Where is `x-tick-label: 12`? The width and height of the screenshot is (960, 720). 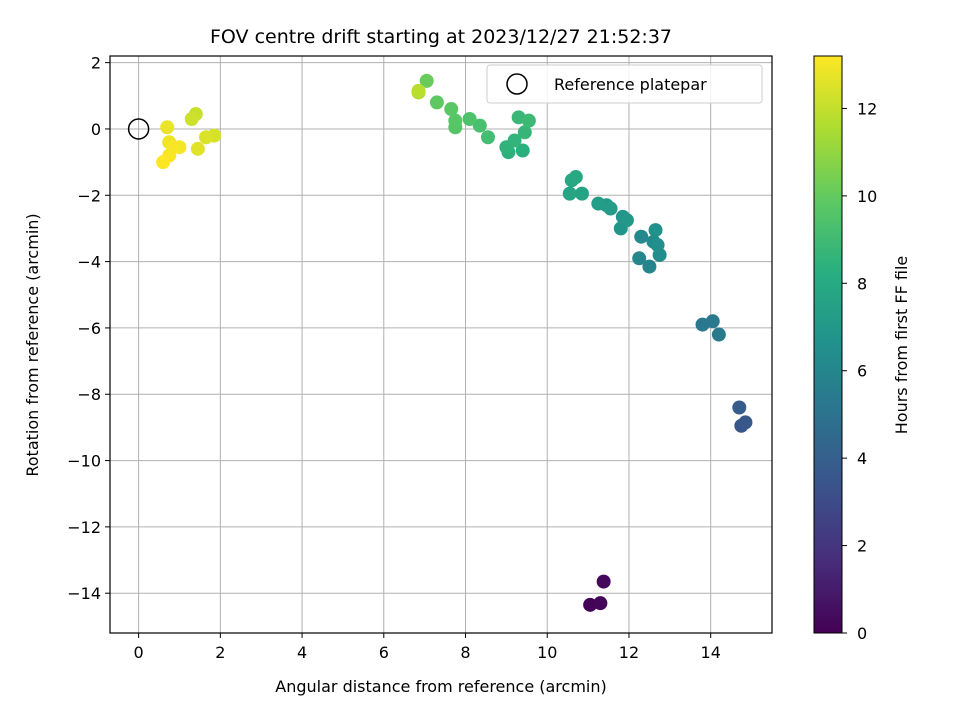
x-tick-label: 12 is located at coordinates (629, 652).